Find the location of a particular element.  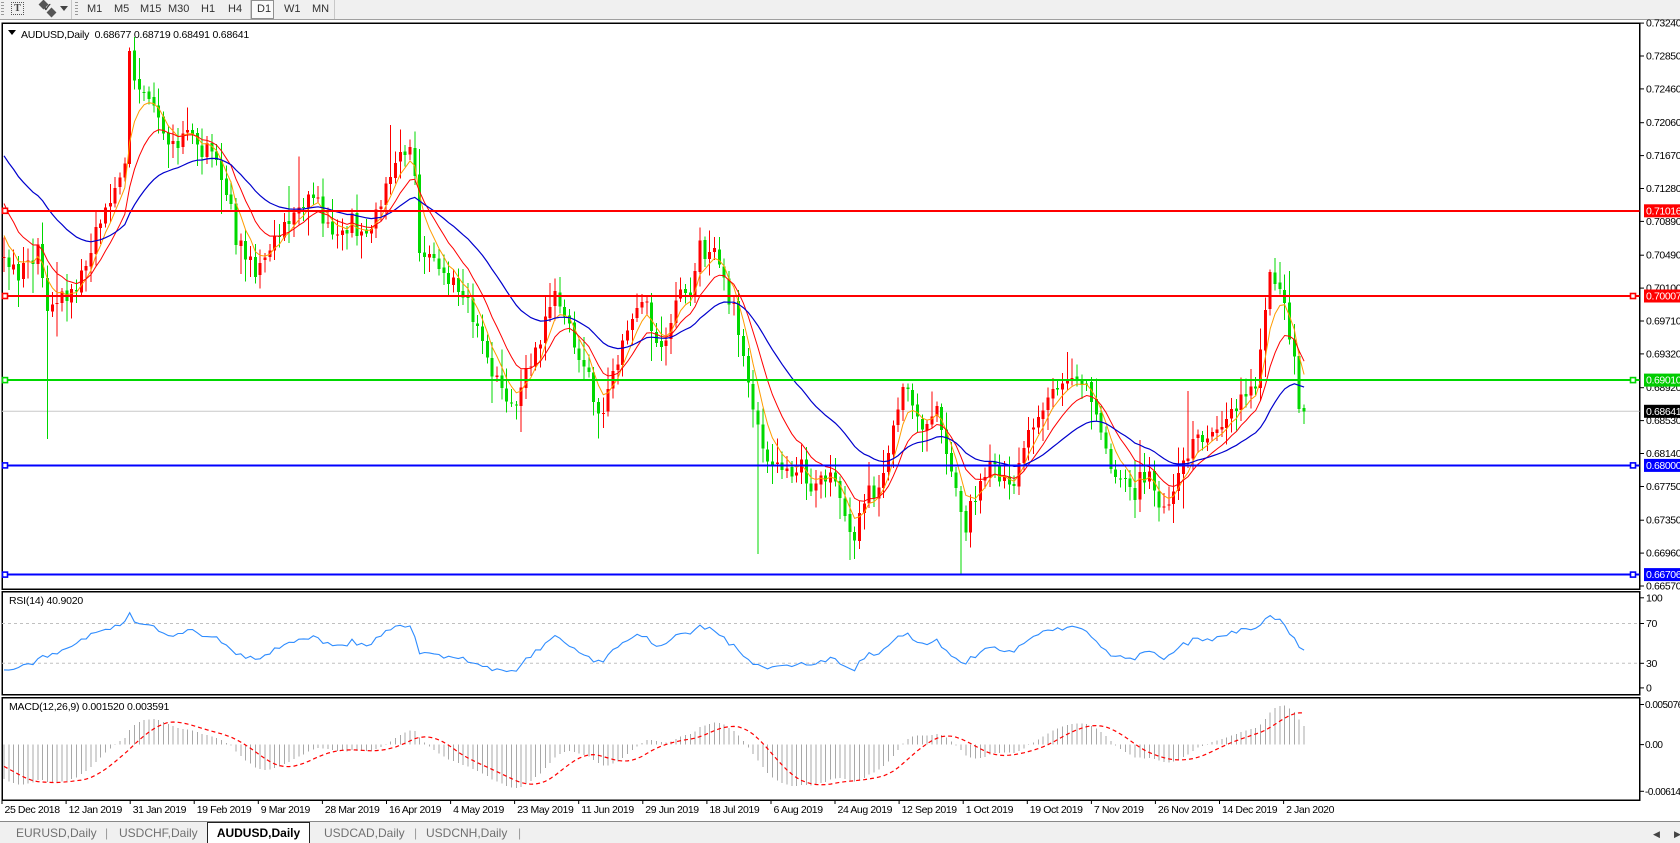

svg-text: 26 Nov 2019 is located at coordinates (1186, 810).